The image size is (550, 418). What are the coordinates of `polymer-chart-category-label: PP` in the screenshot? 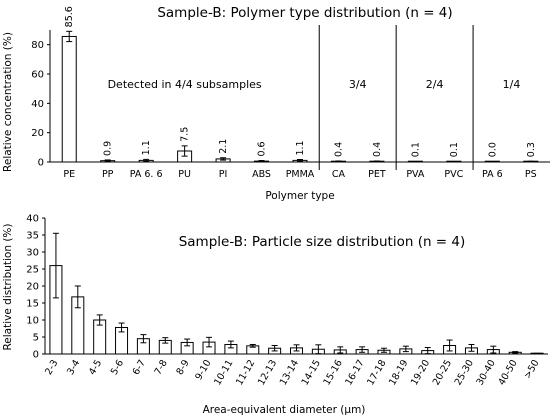 It's located at (108, 174).